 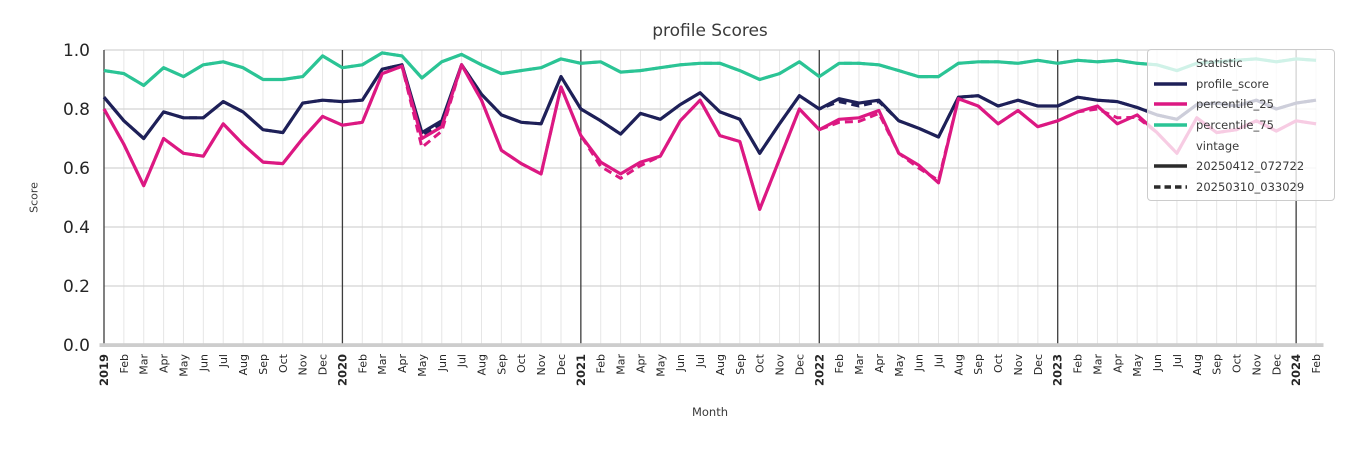 What do you see at coordinates (711, 345) in the screenshot?
I see `x-axis-spine` at bounding box center [711, 345].